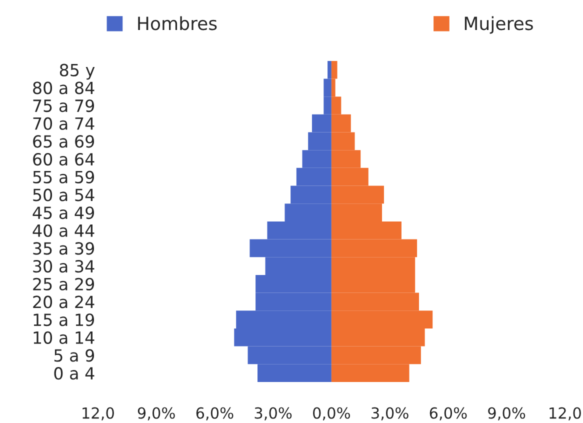 Image resolution: width=583 pixels, height=423 pixels. Describe the element at coordinates (64, 337) in the screenshot. I see `y-tick-label: 10 a 14` at that location.